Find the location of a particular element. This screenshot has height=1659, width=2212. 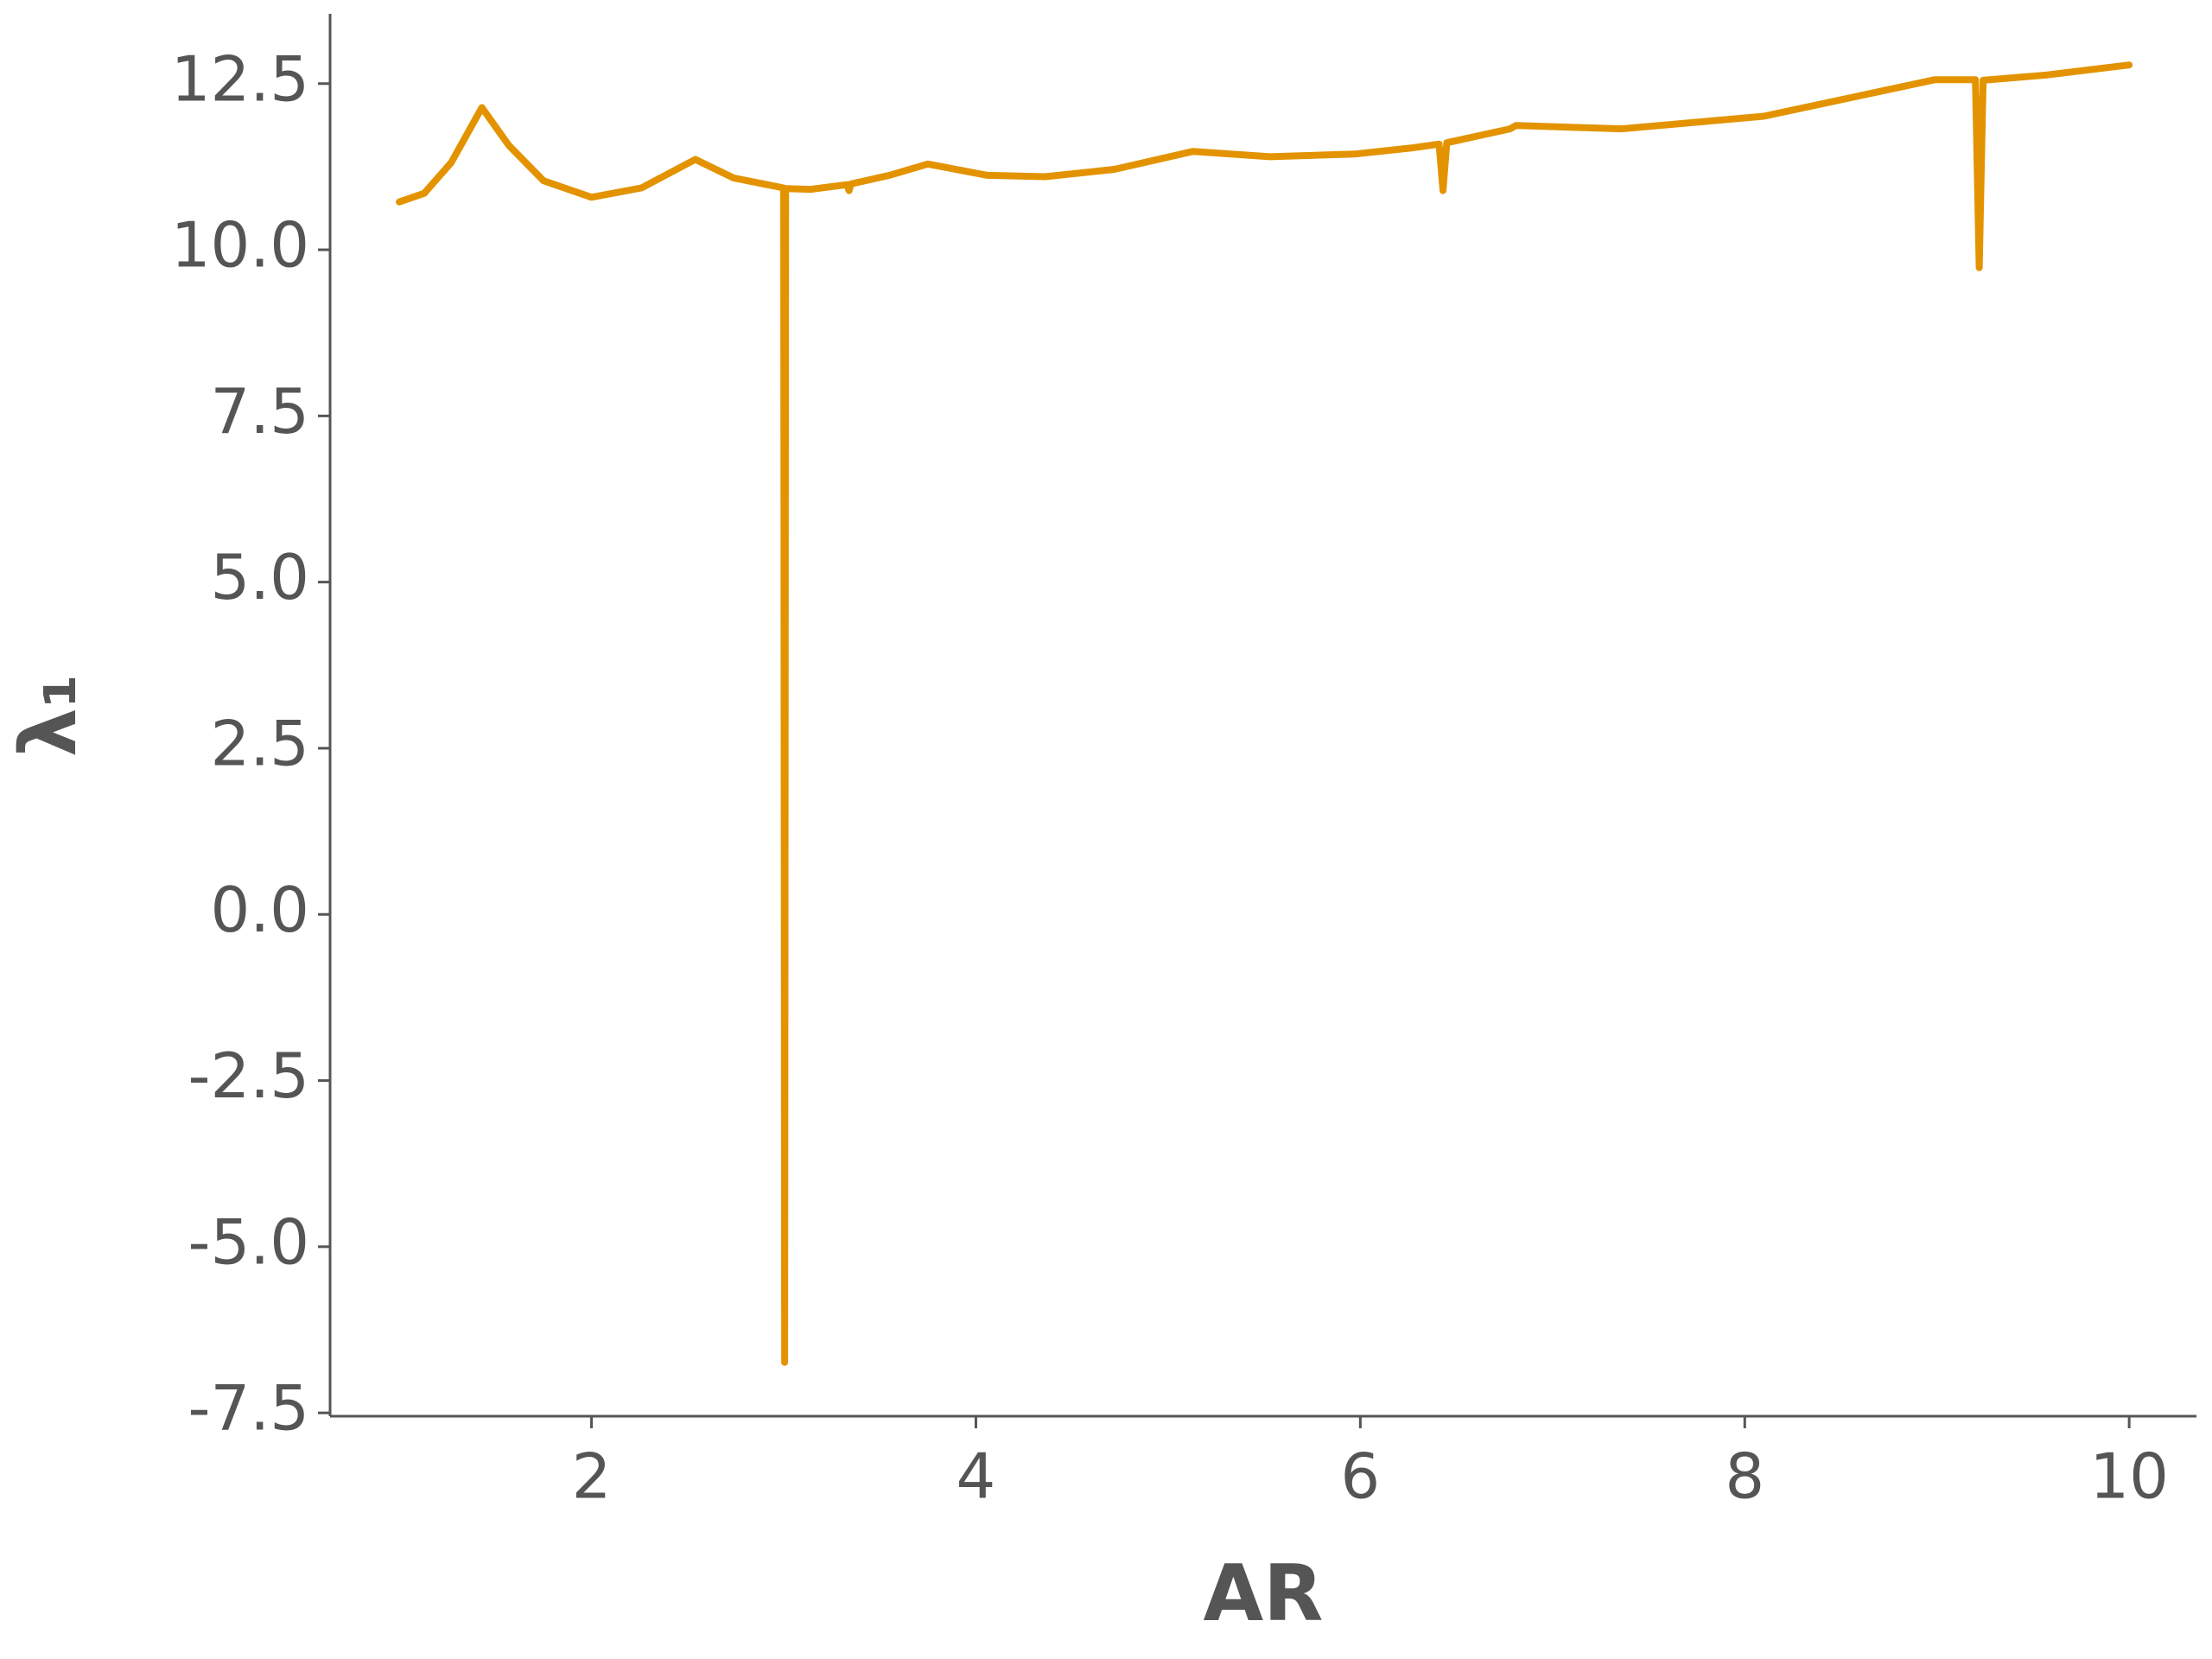

y-tick-label: 7.5 is located at coordinates (259, 411).